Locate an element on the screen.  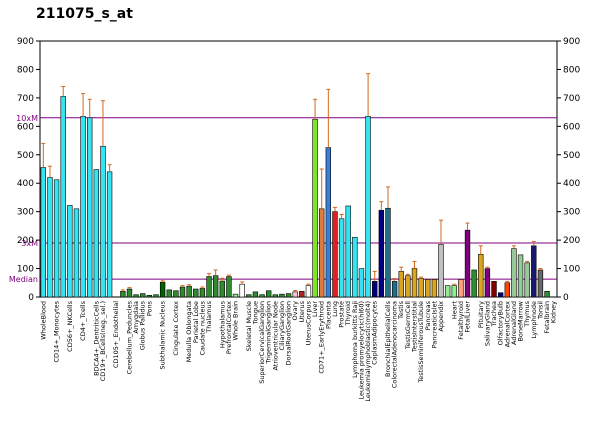
y-axis-right: 0 100 200 300 400 500 600 700 800 900 is located at coordinates (568, 170).